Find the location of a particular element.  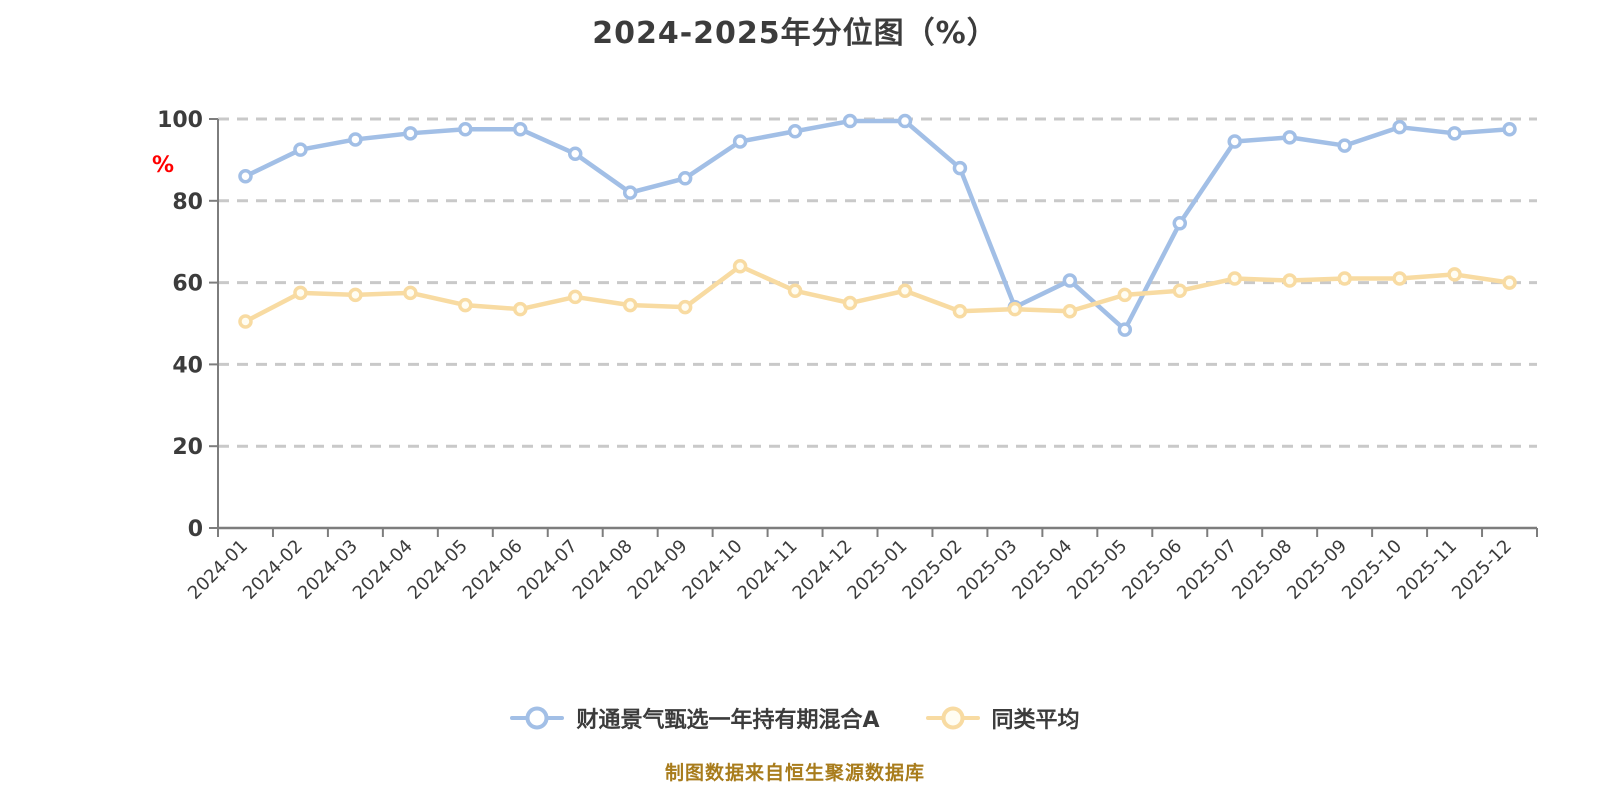

legend-label-peer-average: 同类平均 is located at coordinates (1035, 720).